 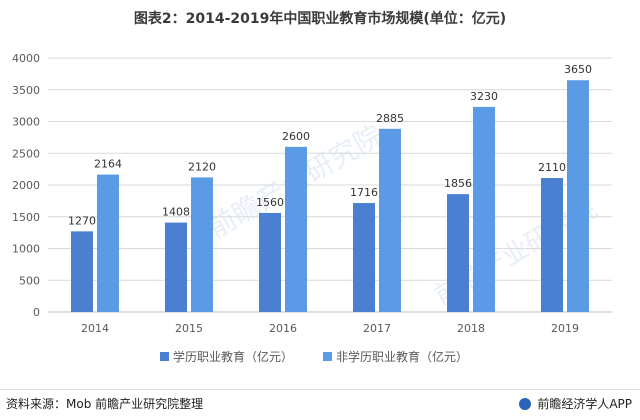 What do you see at coordinates (578, 69) in the screenshot?
I see `data-label: 3650` at bounding box center [578, 69].